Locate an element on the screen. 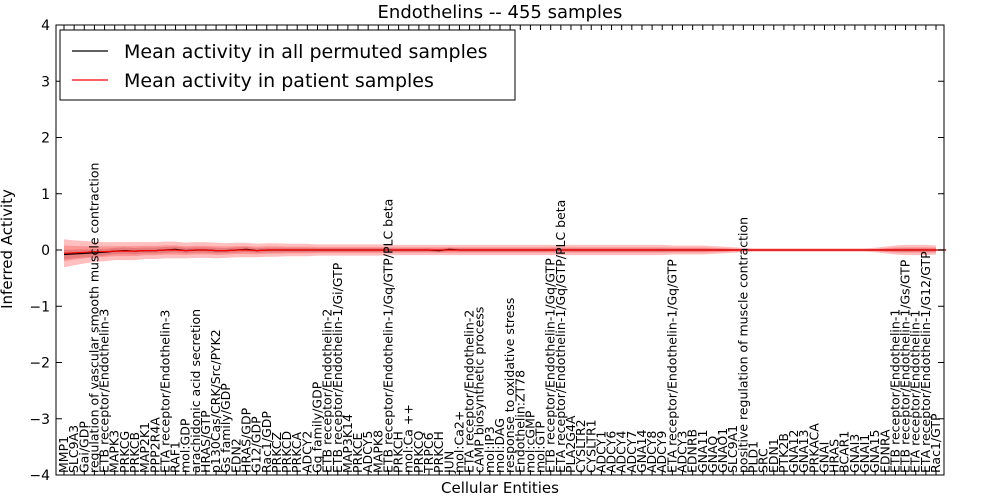 Image resolution: width=1000 pixels, height=500 pixels. x-tick-label: PRKCE is located at coordinates (357, 453).